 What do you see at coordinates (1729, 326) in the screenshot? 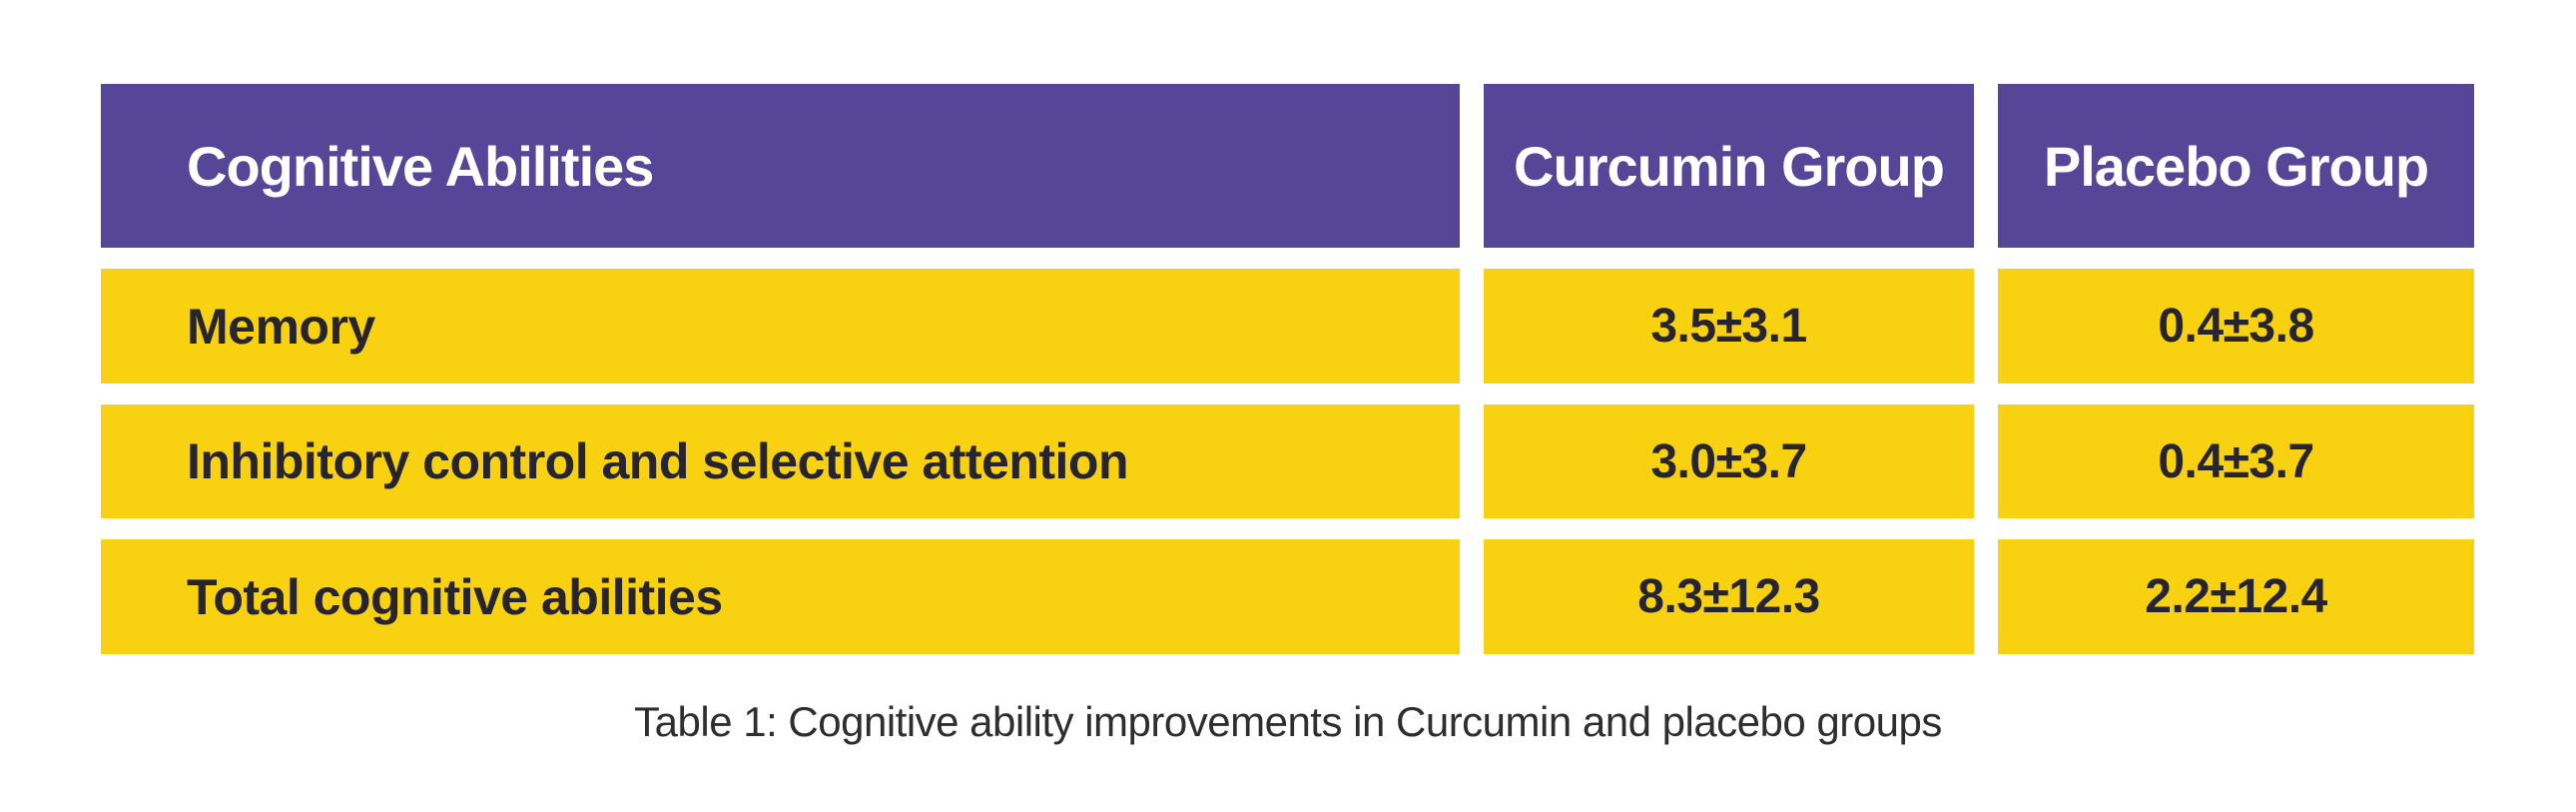
I see `memory-curcumin-value: 3.5±3.1` at bounding box center [1729, 326].